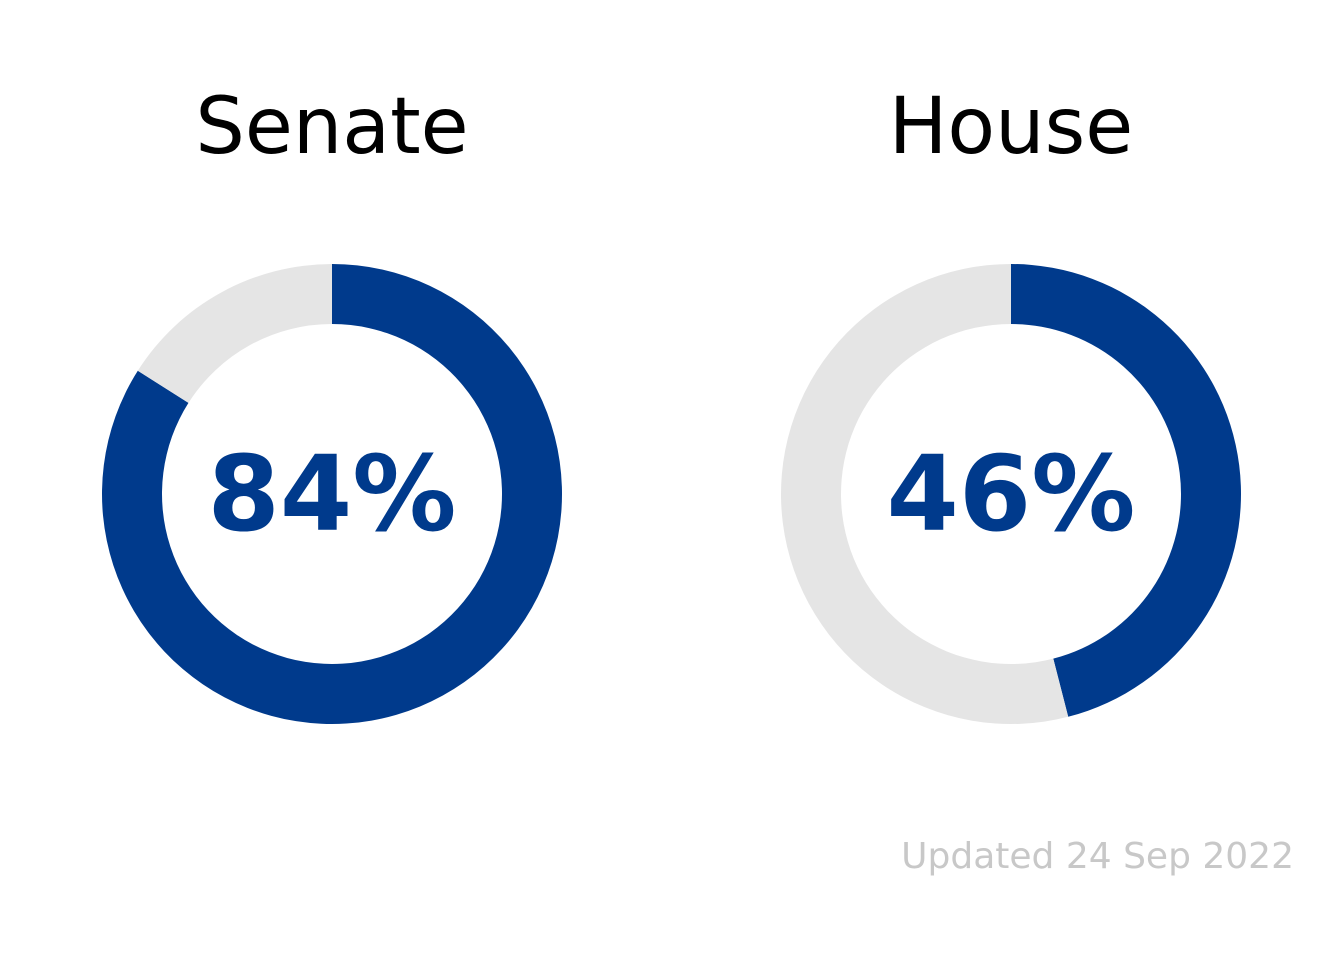 The image size is (1344, 960). What do you see at coordinates (1011, 127) in the screenshot?
I see `house-title: House` at bounding box center [1011, 127].